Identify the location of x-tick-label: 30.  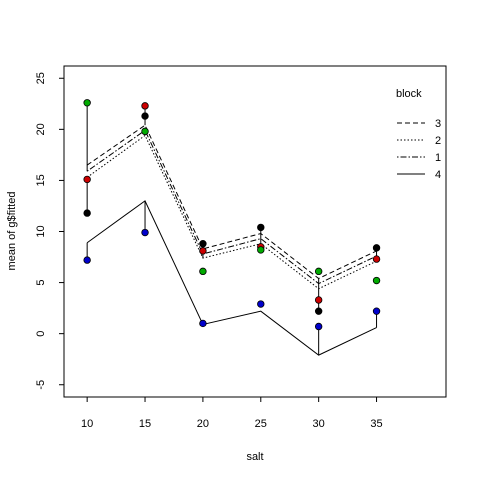
(319, 424).